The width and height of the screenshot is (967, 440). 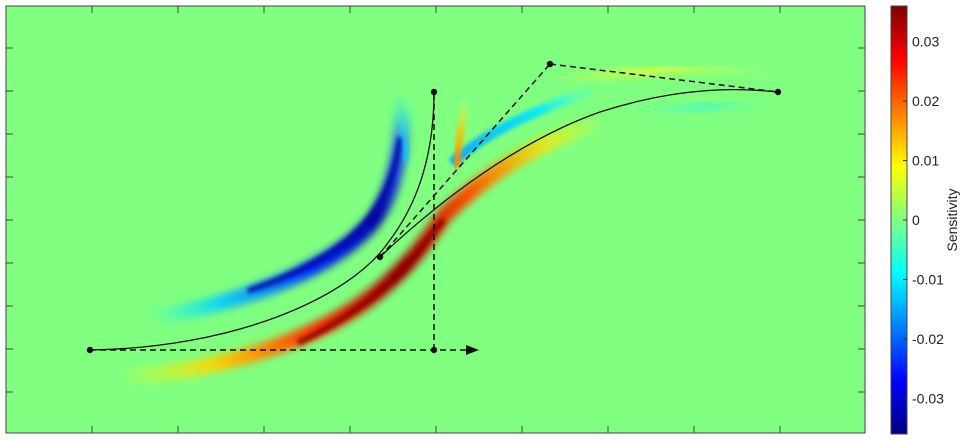 What do you see at coordinates (401, 130) in the screenshot?
I see `sensitivity-band-cyan-small` at bounding box center [401, 130].